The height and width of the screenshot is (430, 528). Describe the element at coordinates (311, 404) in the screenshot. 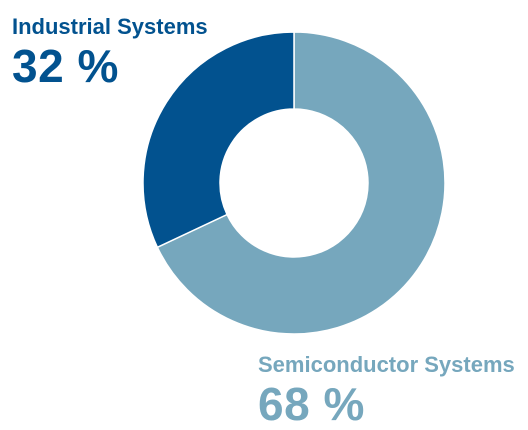

I see `semiconductor-systems-percent: 68 %` at that location.